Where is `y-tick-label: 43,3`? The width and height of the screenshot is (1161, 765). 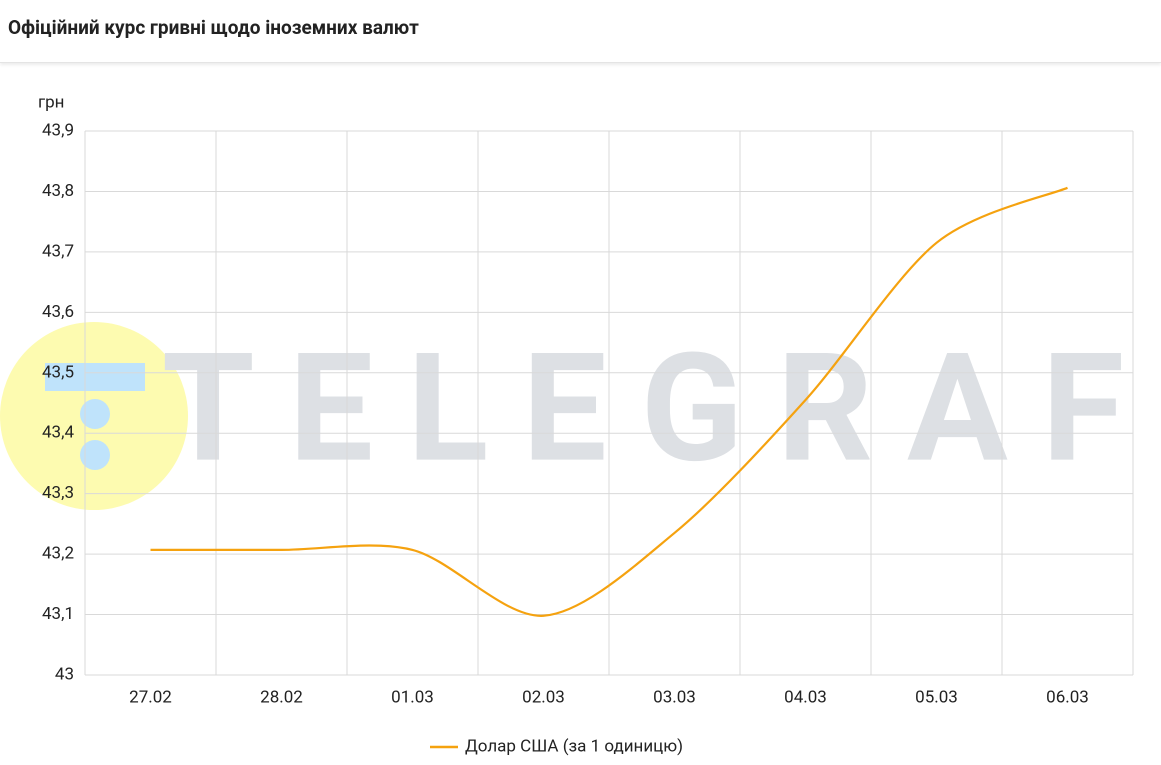
y-tick-label: 43,3 is located at coordinates (58, 493).